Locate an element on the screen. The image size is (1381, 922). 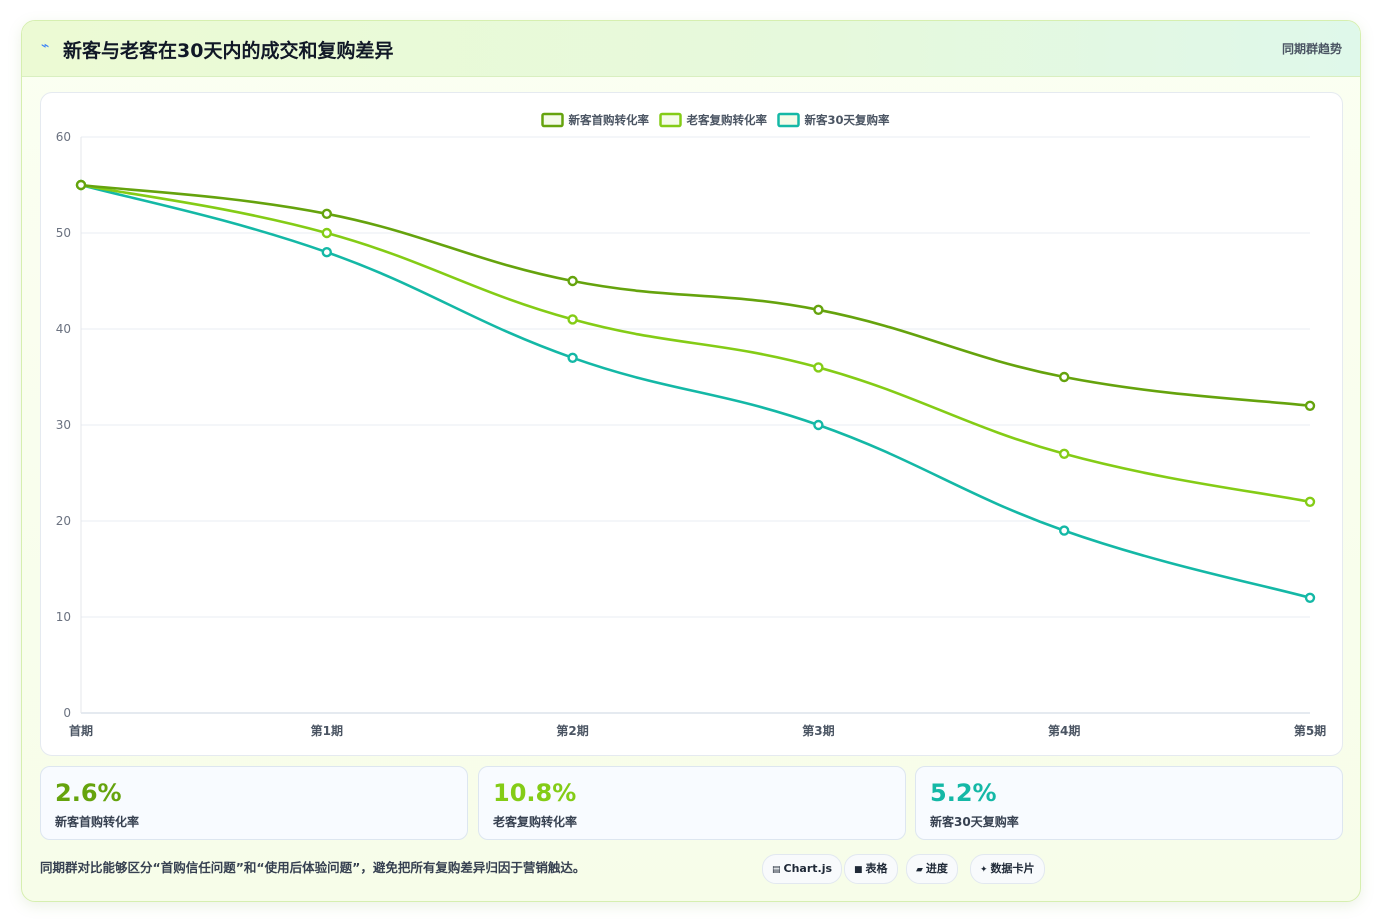
progress-icon: ▰ is located at coordinates (919, 870).